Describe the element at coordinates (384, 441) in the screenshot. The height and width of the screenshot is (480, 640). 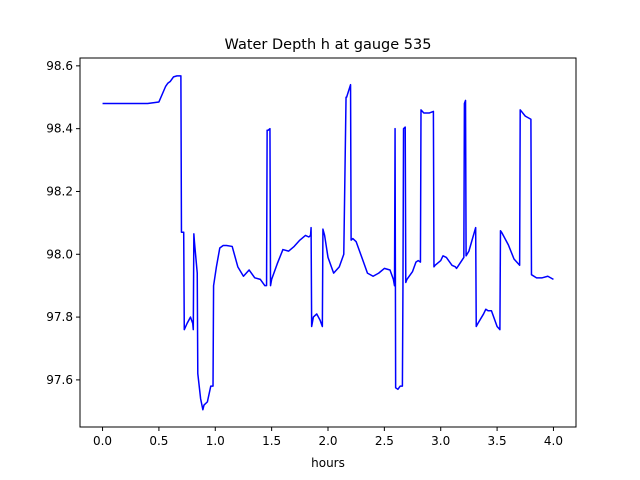
I see `x-tick-label: 2.5` at that location.